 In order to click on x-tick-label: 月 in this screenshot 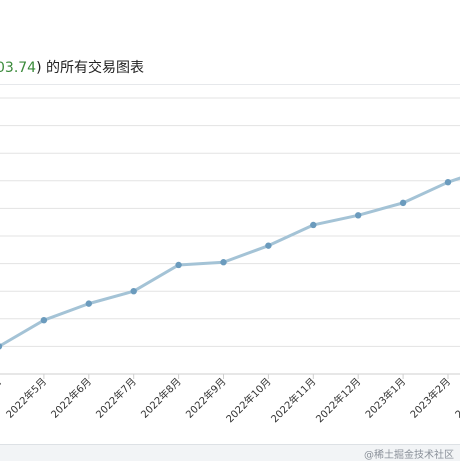, I will do `click(2, 384)`.